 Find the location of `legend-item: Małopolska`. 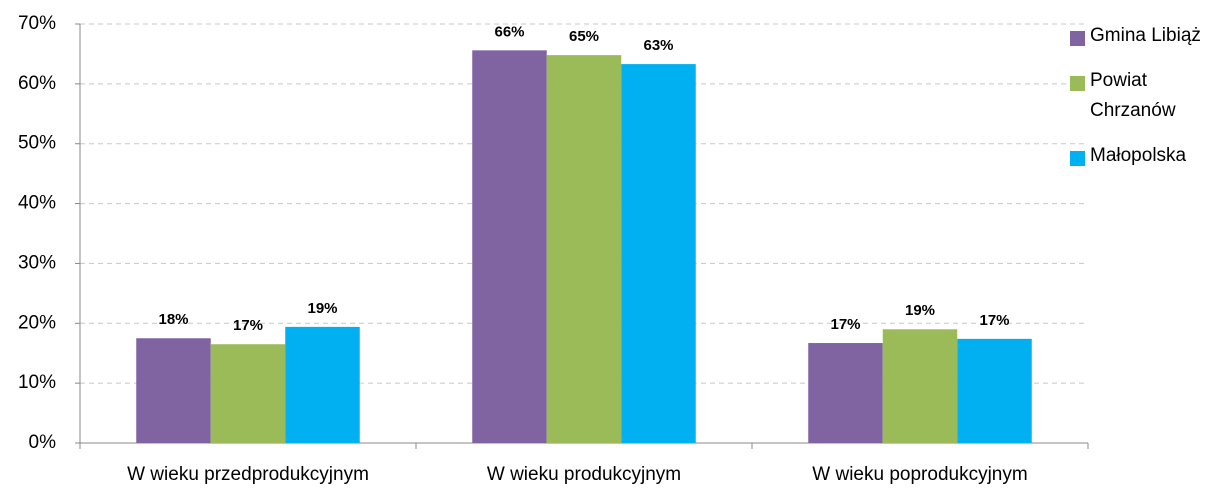

legend-item: Małopolska is located at coordinates (1145, 158).